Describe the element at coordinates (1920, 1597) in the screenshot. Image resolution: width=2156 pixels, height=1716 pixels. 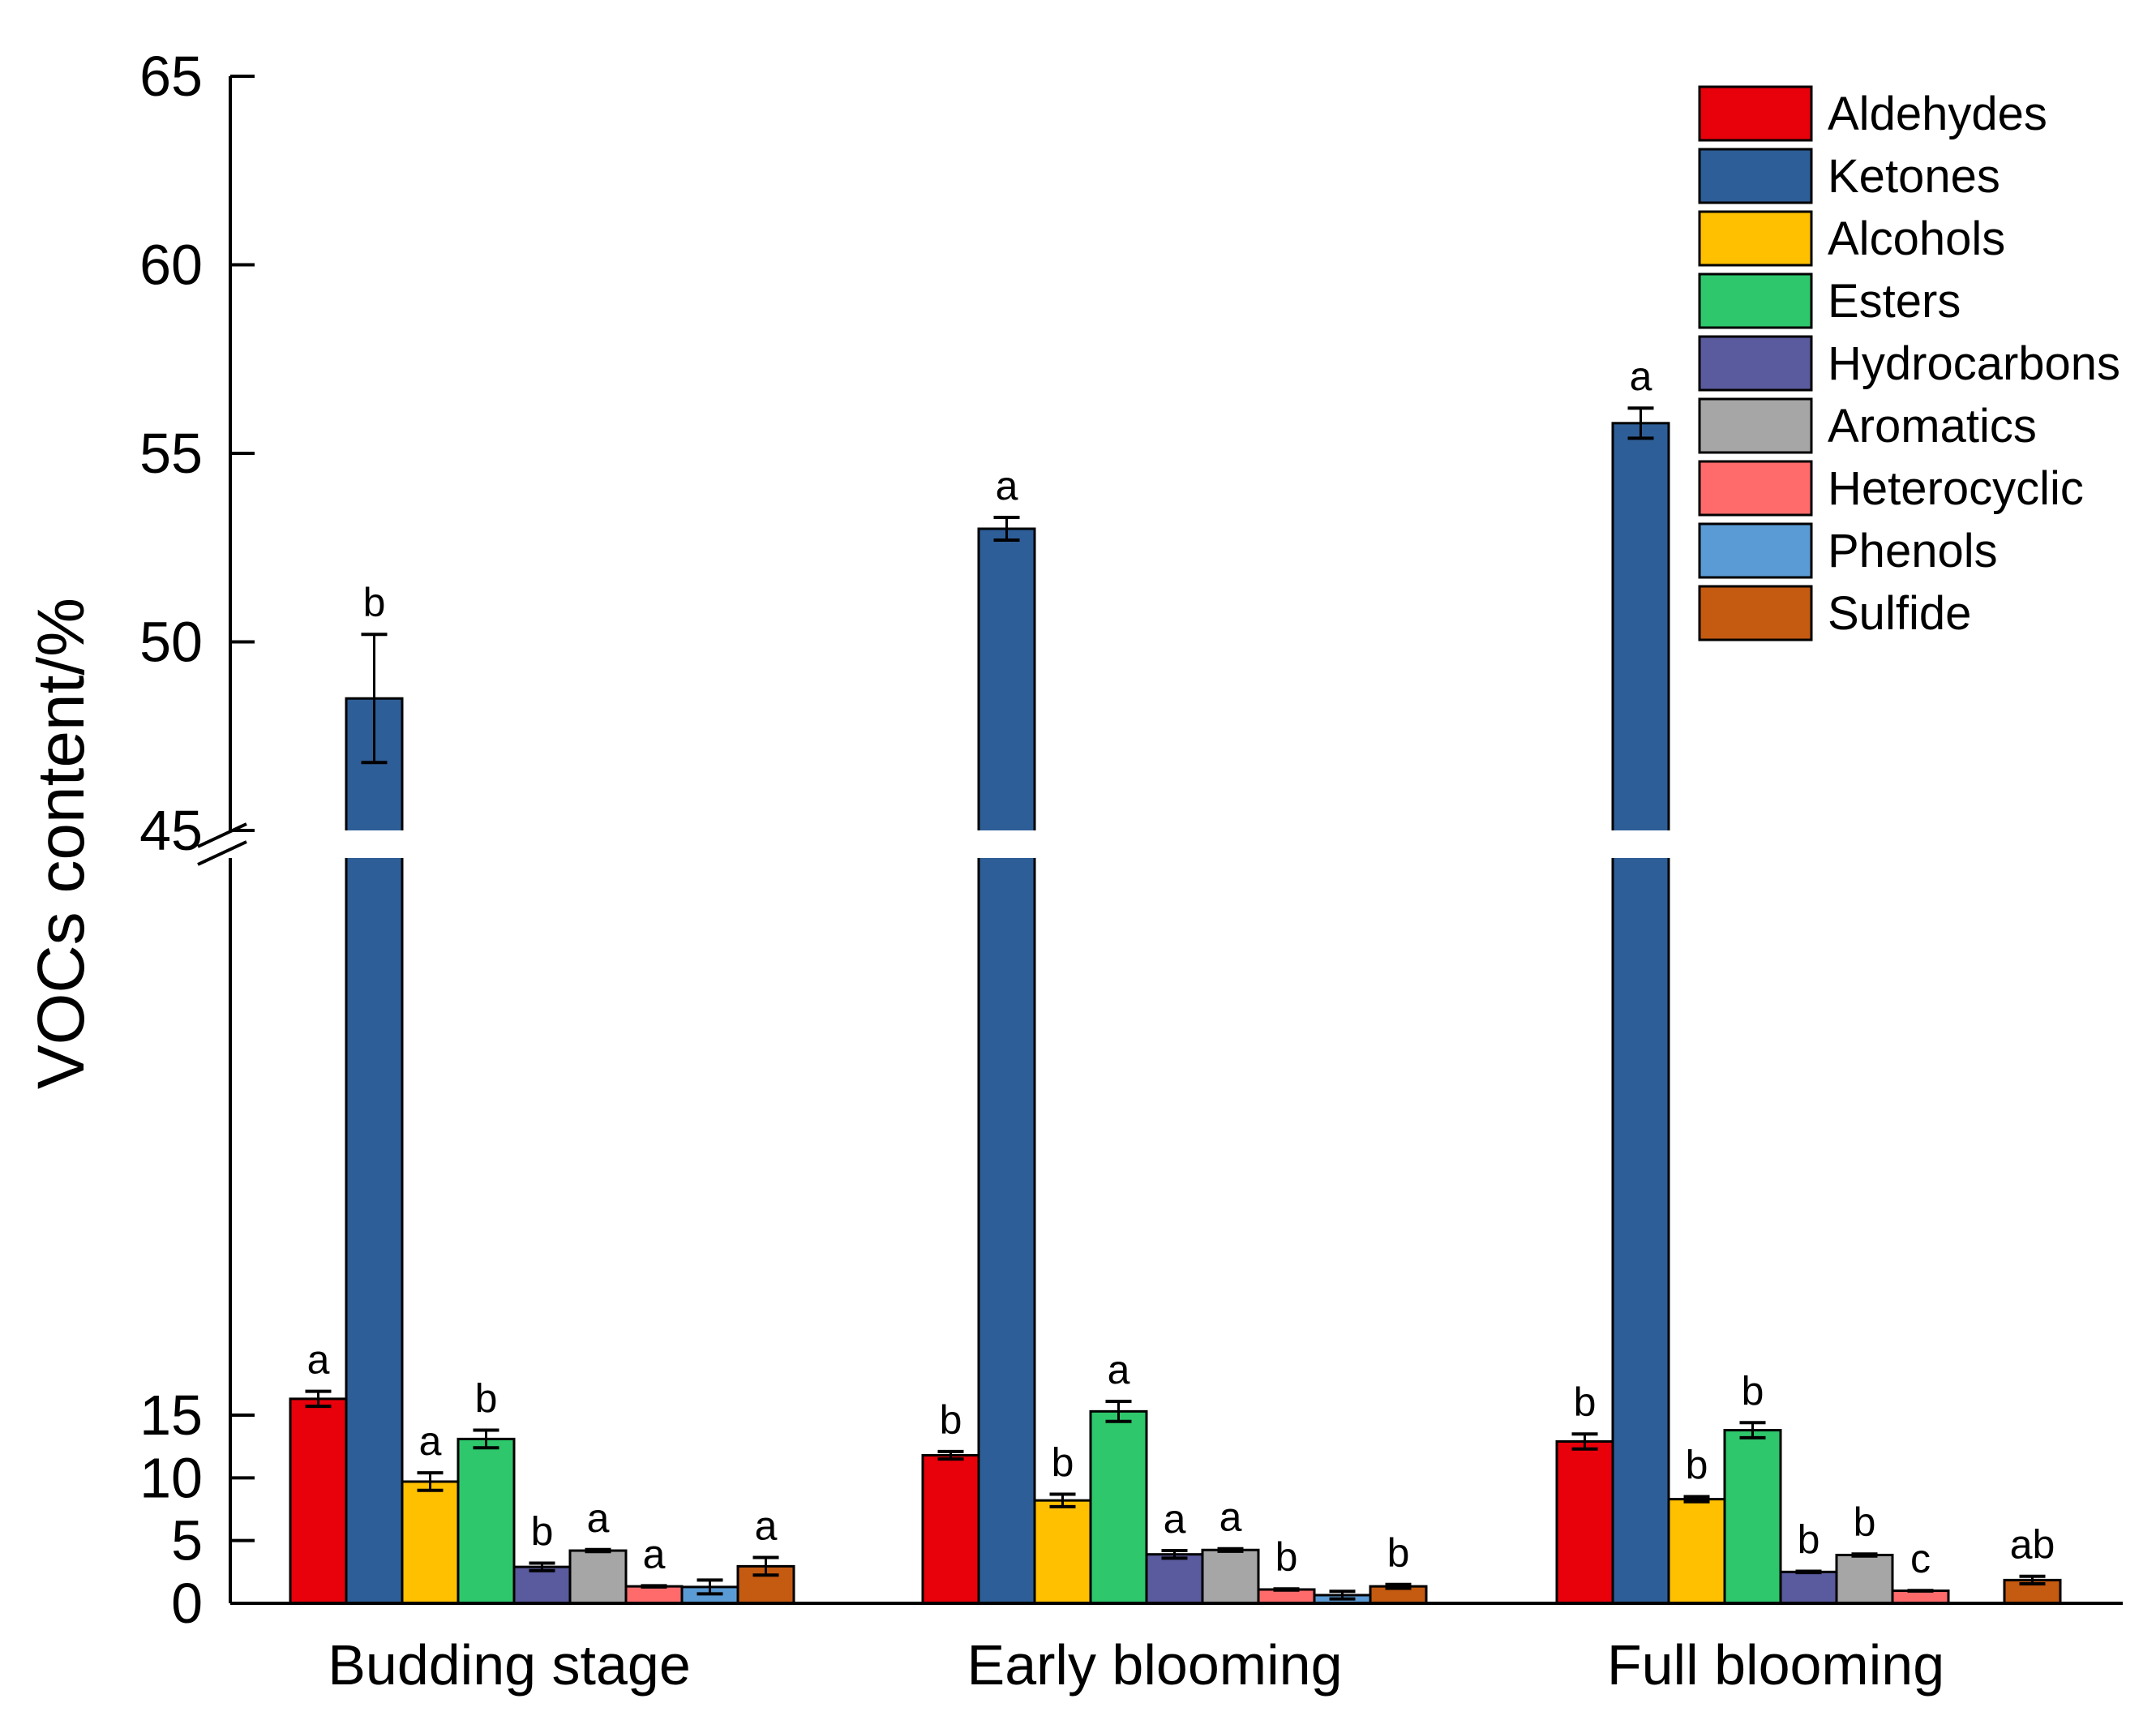
I see `bar-heterocyclic-full-blooming` at that location.